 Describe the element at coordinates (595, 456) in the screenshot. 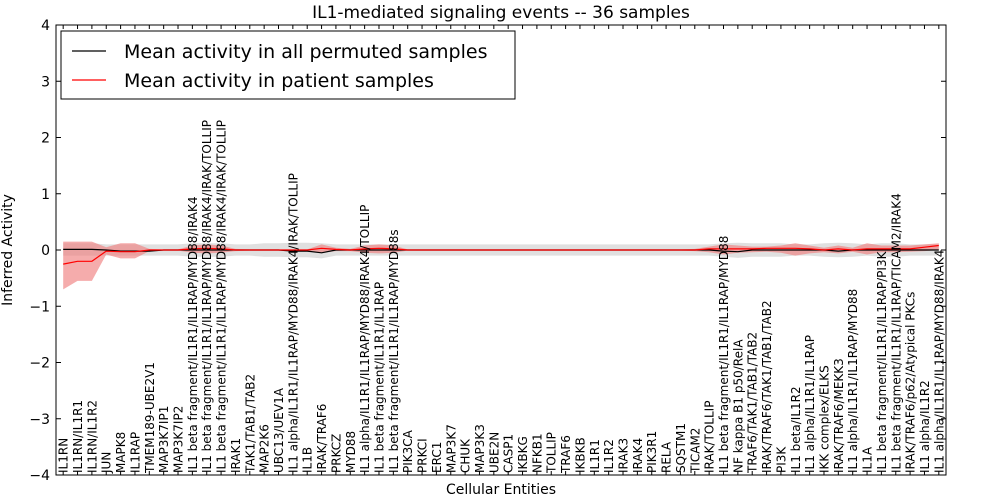

I see `x-tick-label: IL1R1` at that location.